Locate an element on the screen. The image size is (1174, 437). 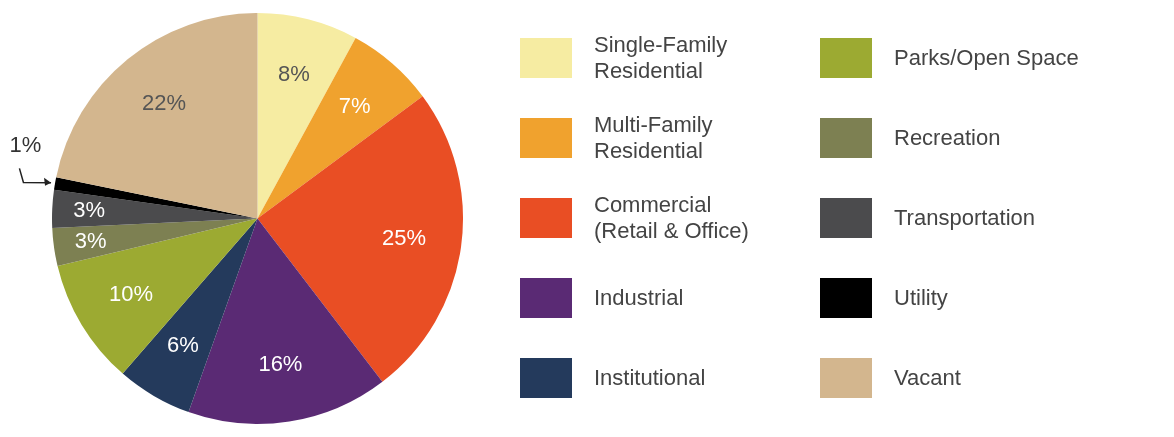
data-label: 10% is located at coordinates (130, 294).